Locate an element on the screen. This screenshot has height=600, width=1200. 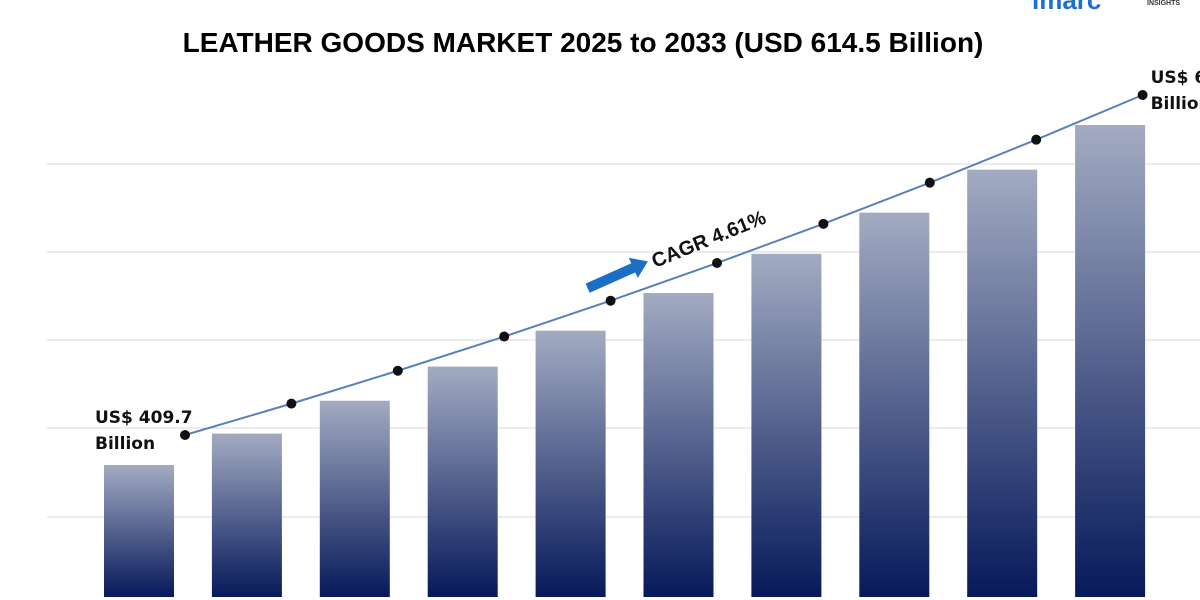
cagr-annotation: CAGR 4.61% is located at coordinates (709, 240).